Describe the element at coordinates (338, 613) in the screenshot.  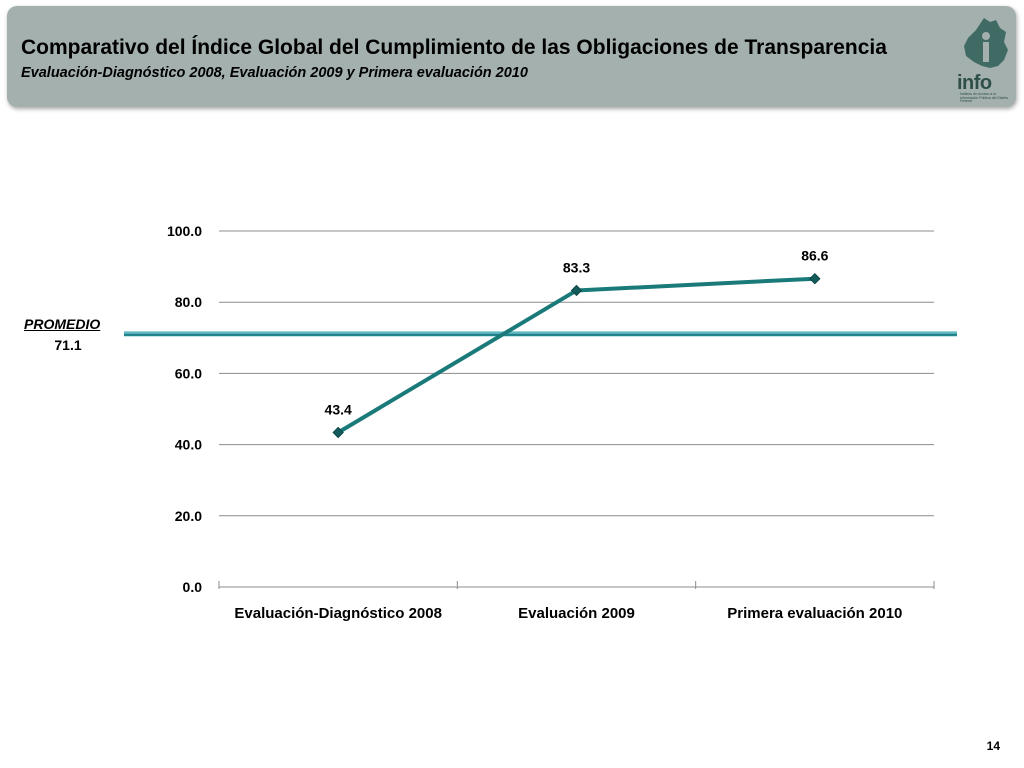
I see `x-category-label: Evaluación-Diagnóstico 2008` at that location.